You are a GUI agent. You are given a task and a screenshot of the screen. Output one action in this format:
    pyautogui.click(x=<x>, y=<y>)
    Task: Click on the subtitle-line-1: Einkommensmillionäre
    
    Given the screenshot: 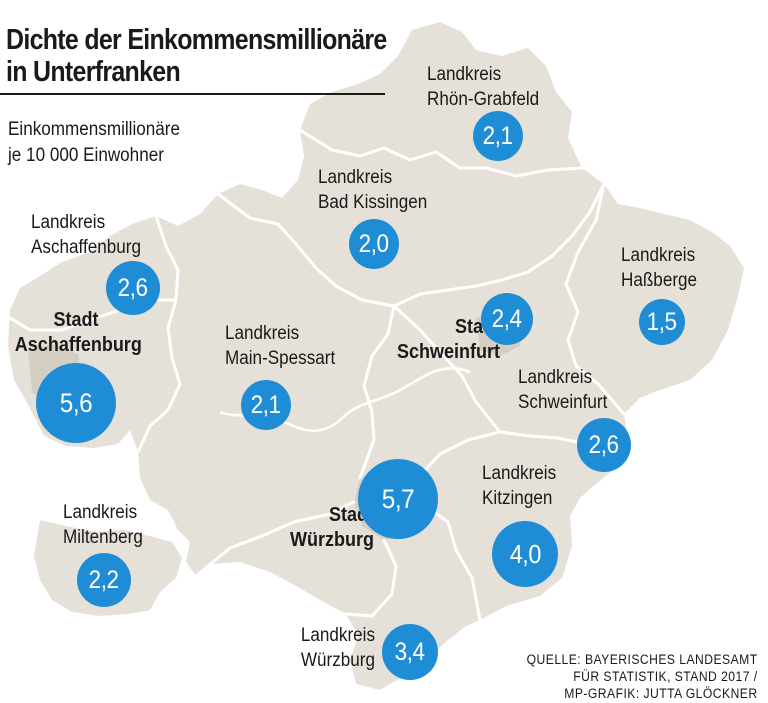 What is the action you would take?
    pyautogui.click(x=94, y=129)
    